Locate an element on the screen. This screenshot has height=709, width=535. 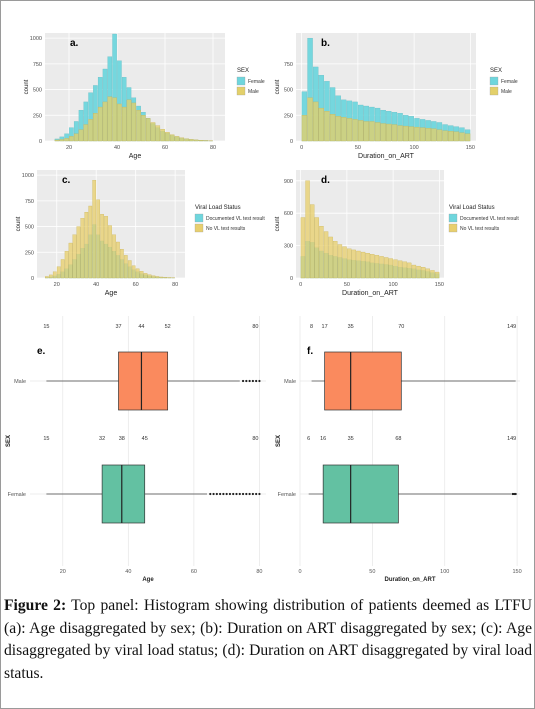
y-tick-label: 750 is located at coordinates (37, 65).